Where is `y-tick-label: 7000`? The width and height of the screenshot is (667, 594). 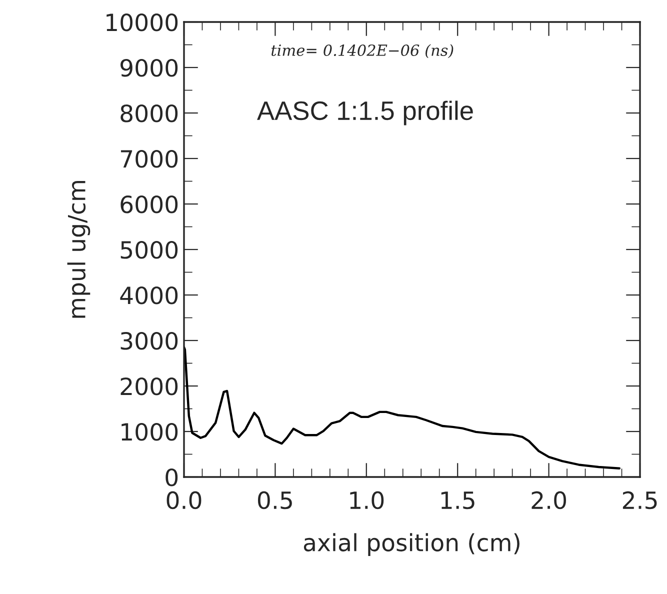
y-tick-label: 7000 is located at coordinates (149, 159).